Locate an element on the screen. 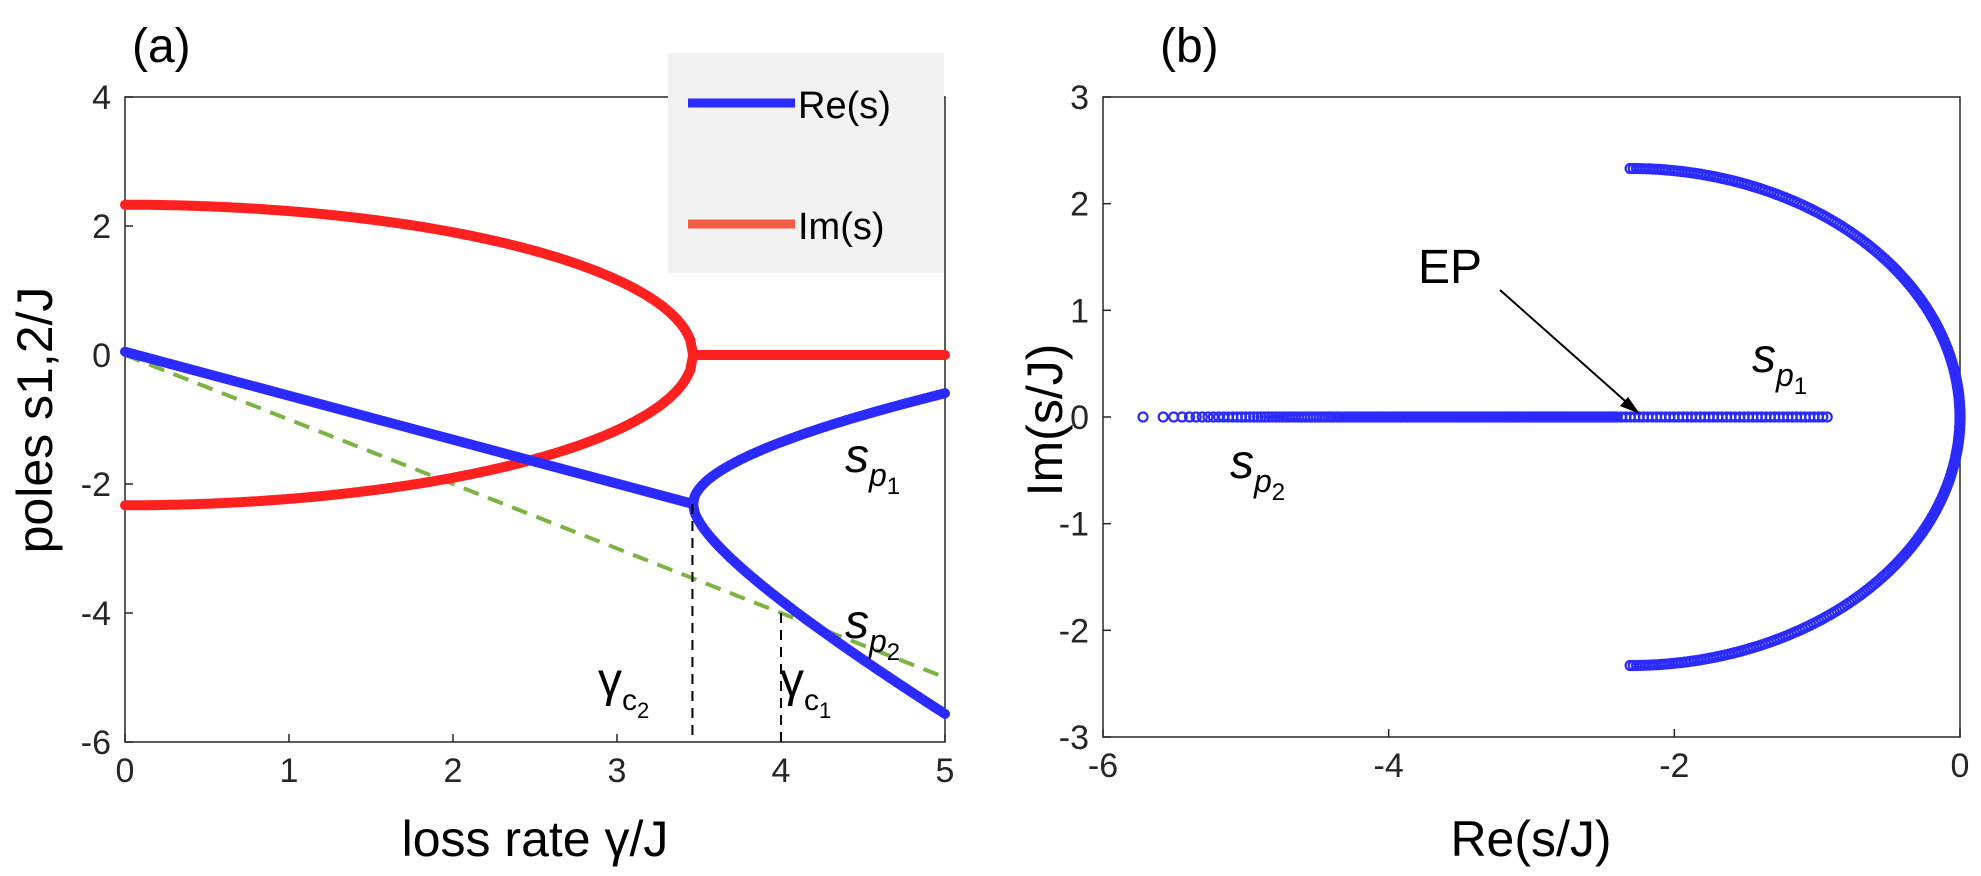 The width and height of the screenshot is (1981, 876). y-tick-label: -3 is located at coordinates (1074, 738).